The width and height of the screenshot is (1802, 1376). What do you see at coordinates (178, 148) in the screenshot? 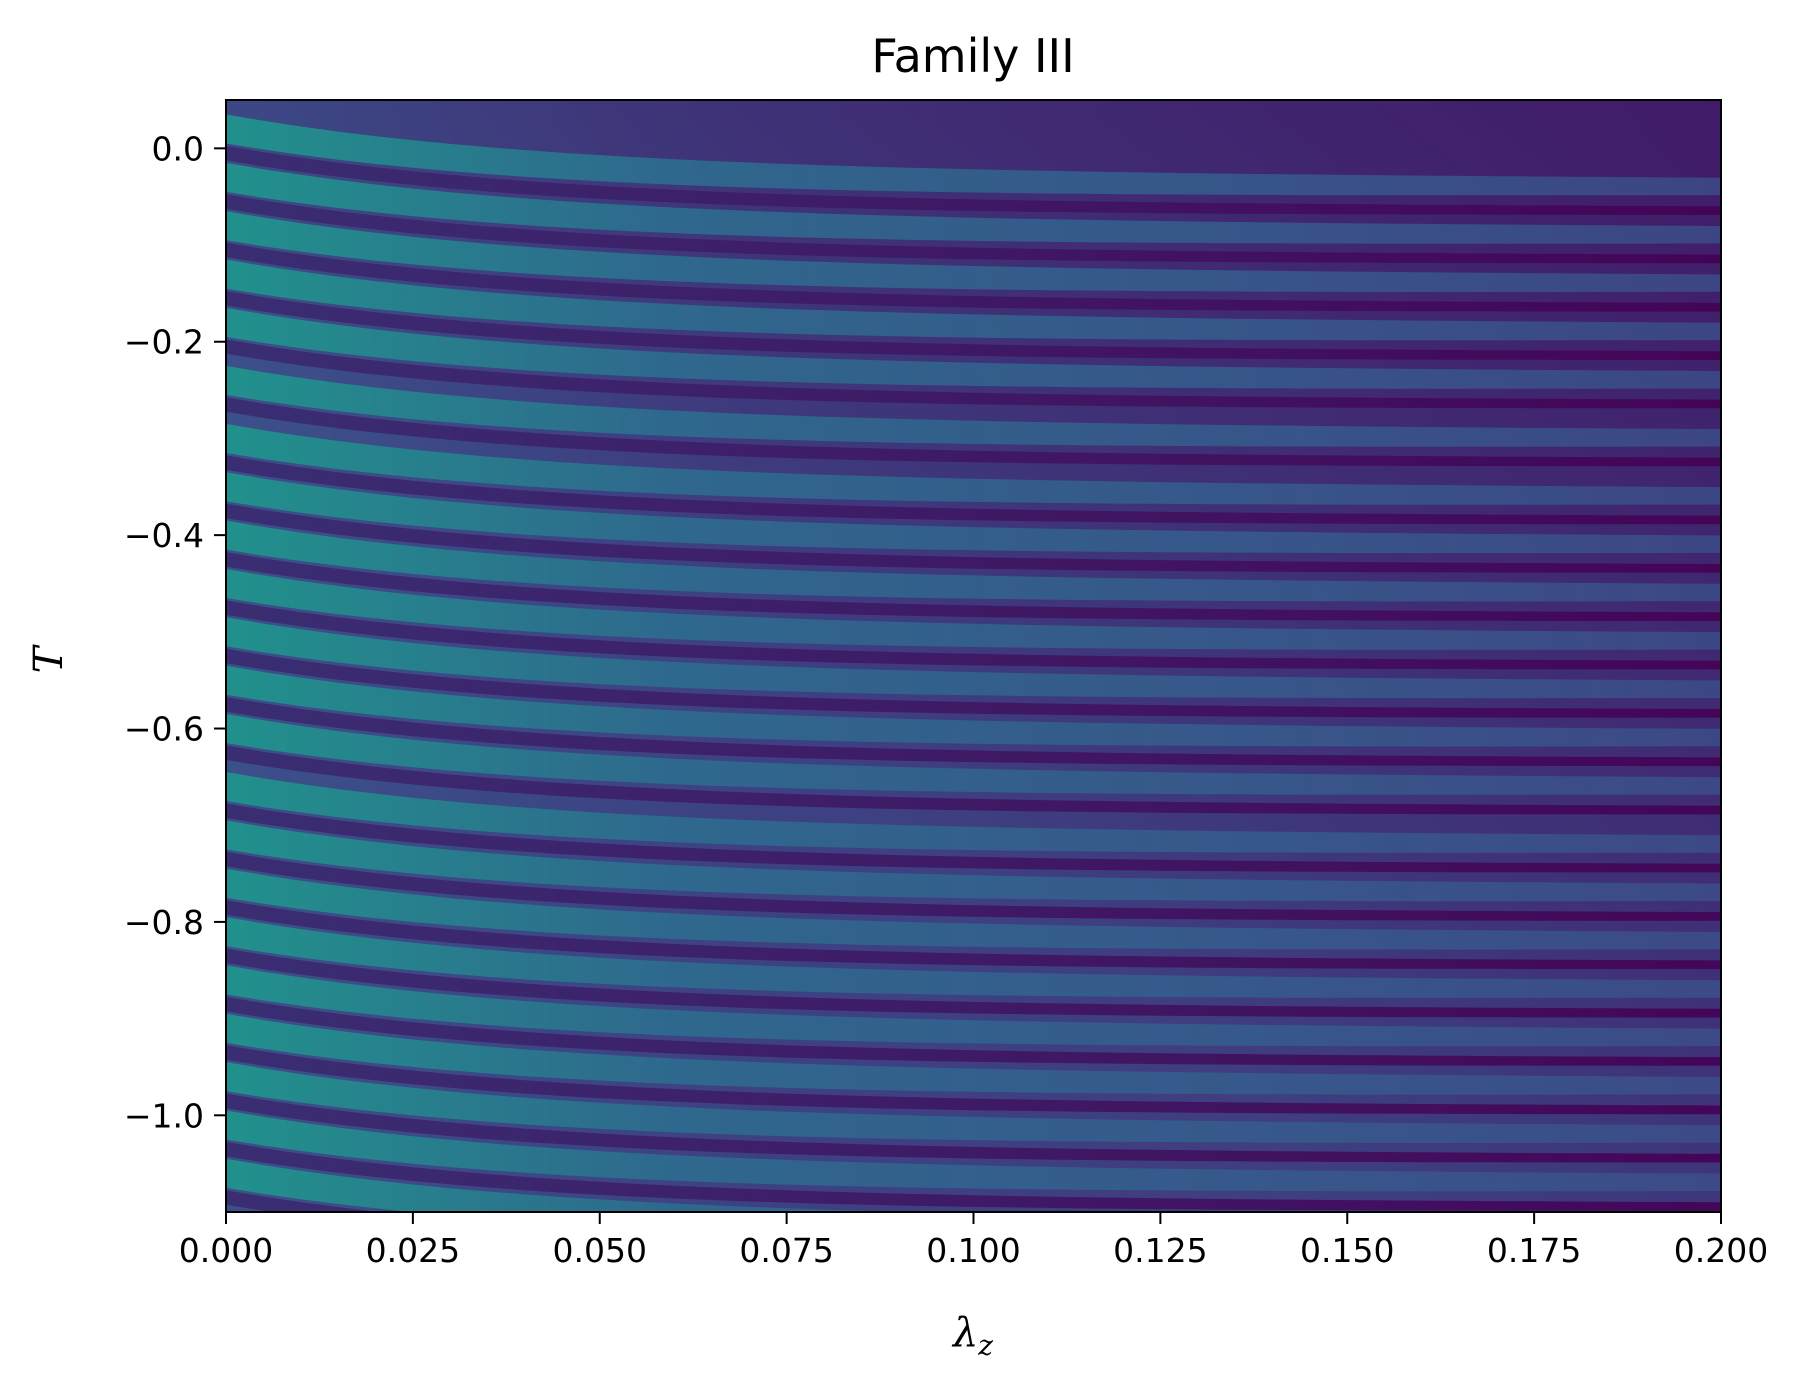
I see `y-tick-label: 0.0` at bounding box center [178, 148].